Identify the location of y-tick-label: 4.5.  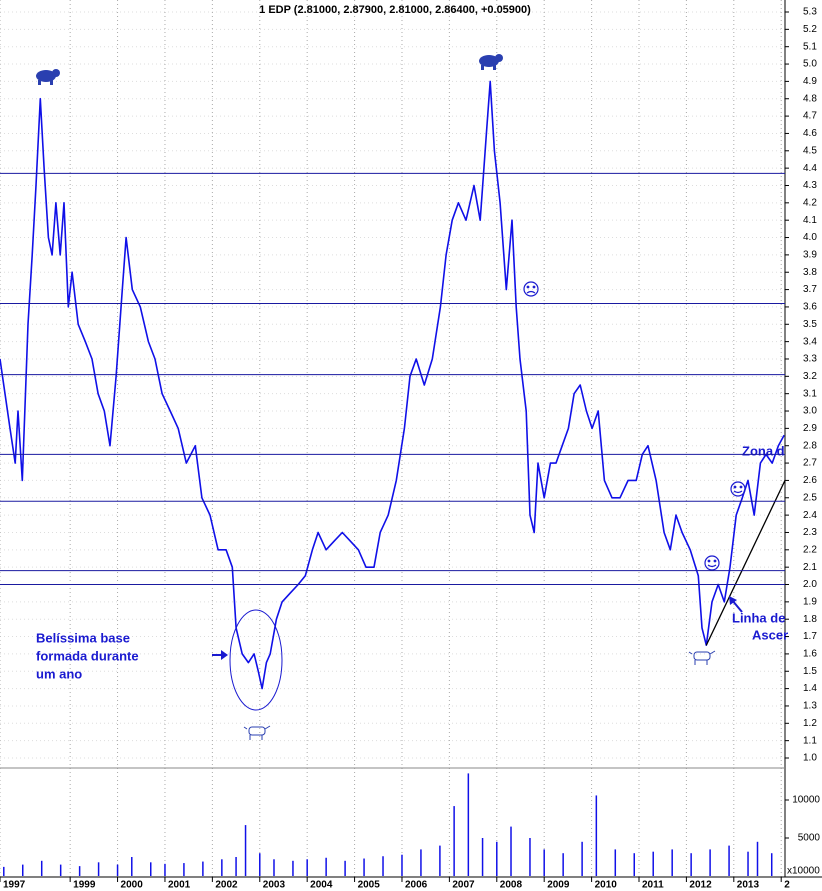
(810, 150).